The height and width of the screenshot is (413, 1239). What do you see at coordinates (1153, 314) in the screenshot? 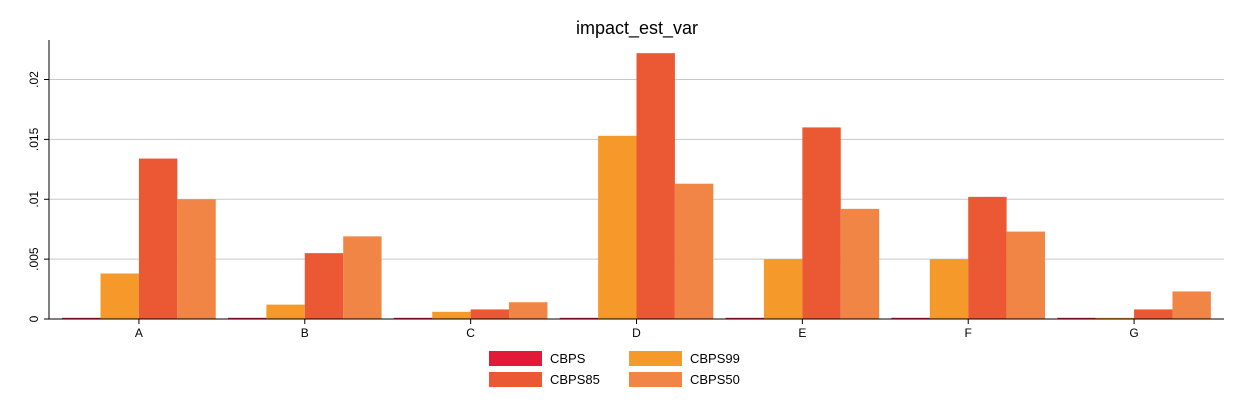
I see `bar-cbps85-g` at bounding box center [1153, 314].